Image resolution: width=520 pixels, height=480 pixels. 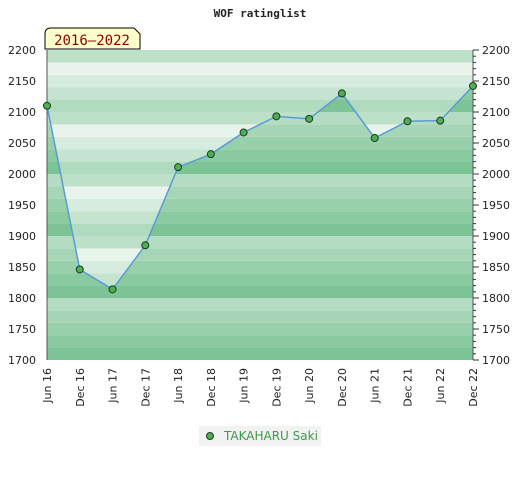 I want to click on y-tick-label-right: 1750, so click(x=496, y=329).